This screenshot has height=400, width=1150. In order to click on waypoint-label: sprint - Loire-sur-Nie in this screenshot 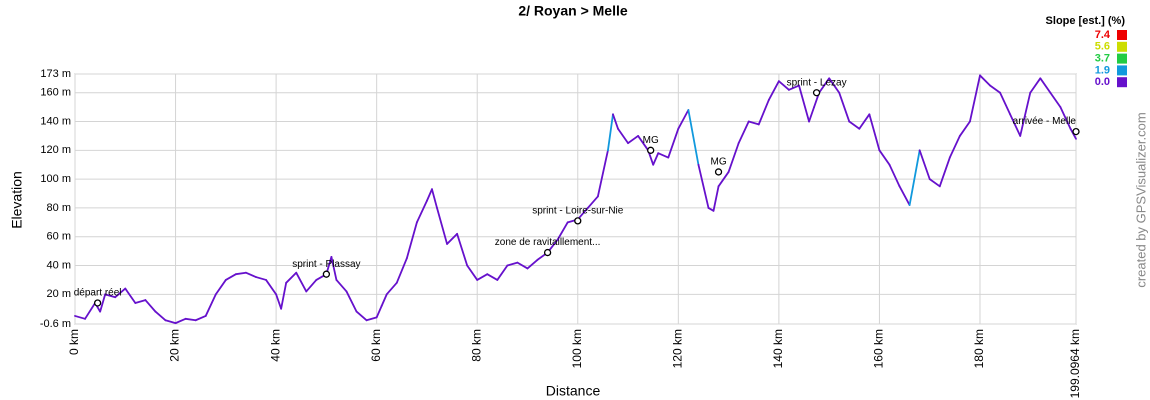, I will do `click(578, 211)`.